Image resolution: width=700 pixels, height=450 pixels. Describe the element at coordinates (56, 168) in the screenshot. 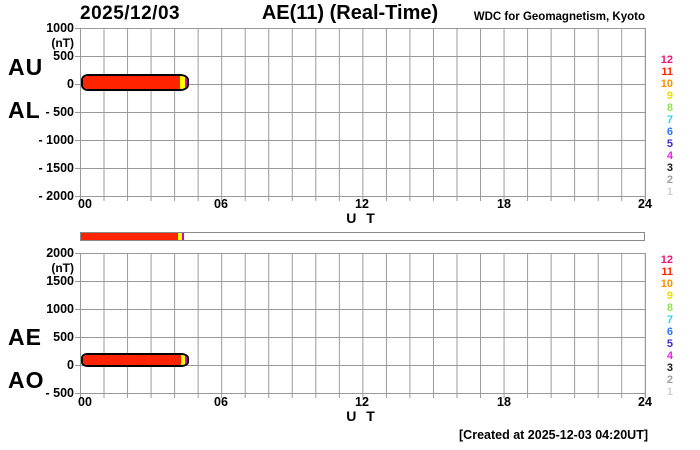

I see `y-tick: - 1500` at that location.